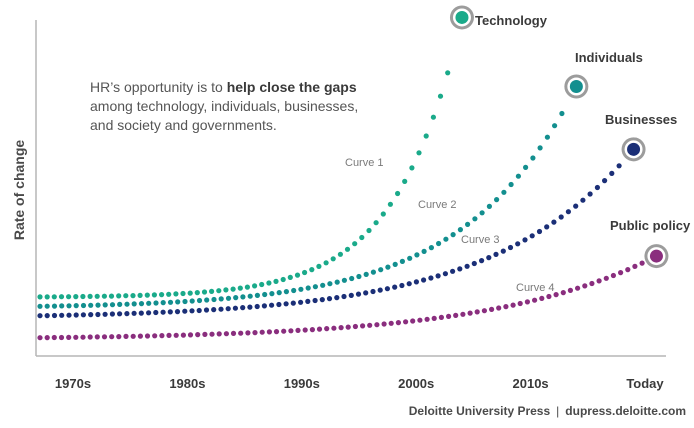 This screenshot has height=428, width=694. I want to click on x-tick-label: 1990s, so click(302, 383).